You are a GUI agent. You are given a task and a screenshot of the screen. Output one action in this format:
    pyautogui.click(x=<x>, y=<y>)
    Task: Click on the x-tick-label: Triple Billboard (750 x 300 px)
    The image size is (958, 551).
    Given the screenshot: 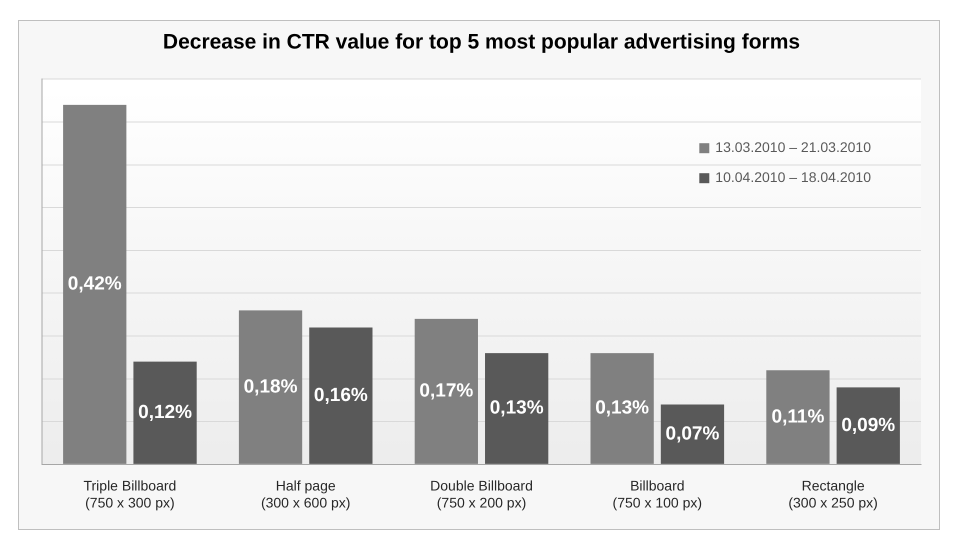 What is the action you would take?
    pyautogui.click(x=129, y=494)
    